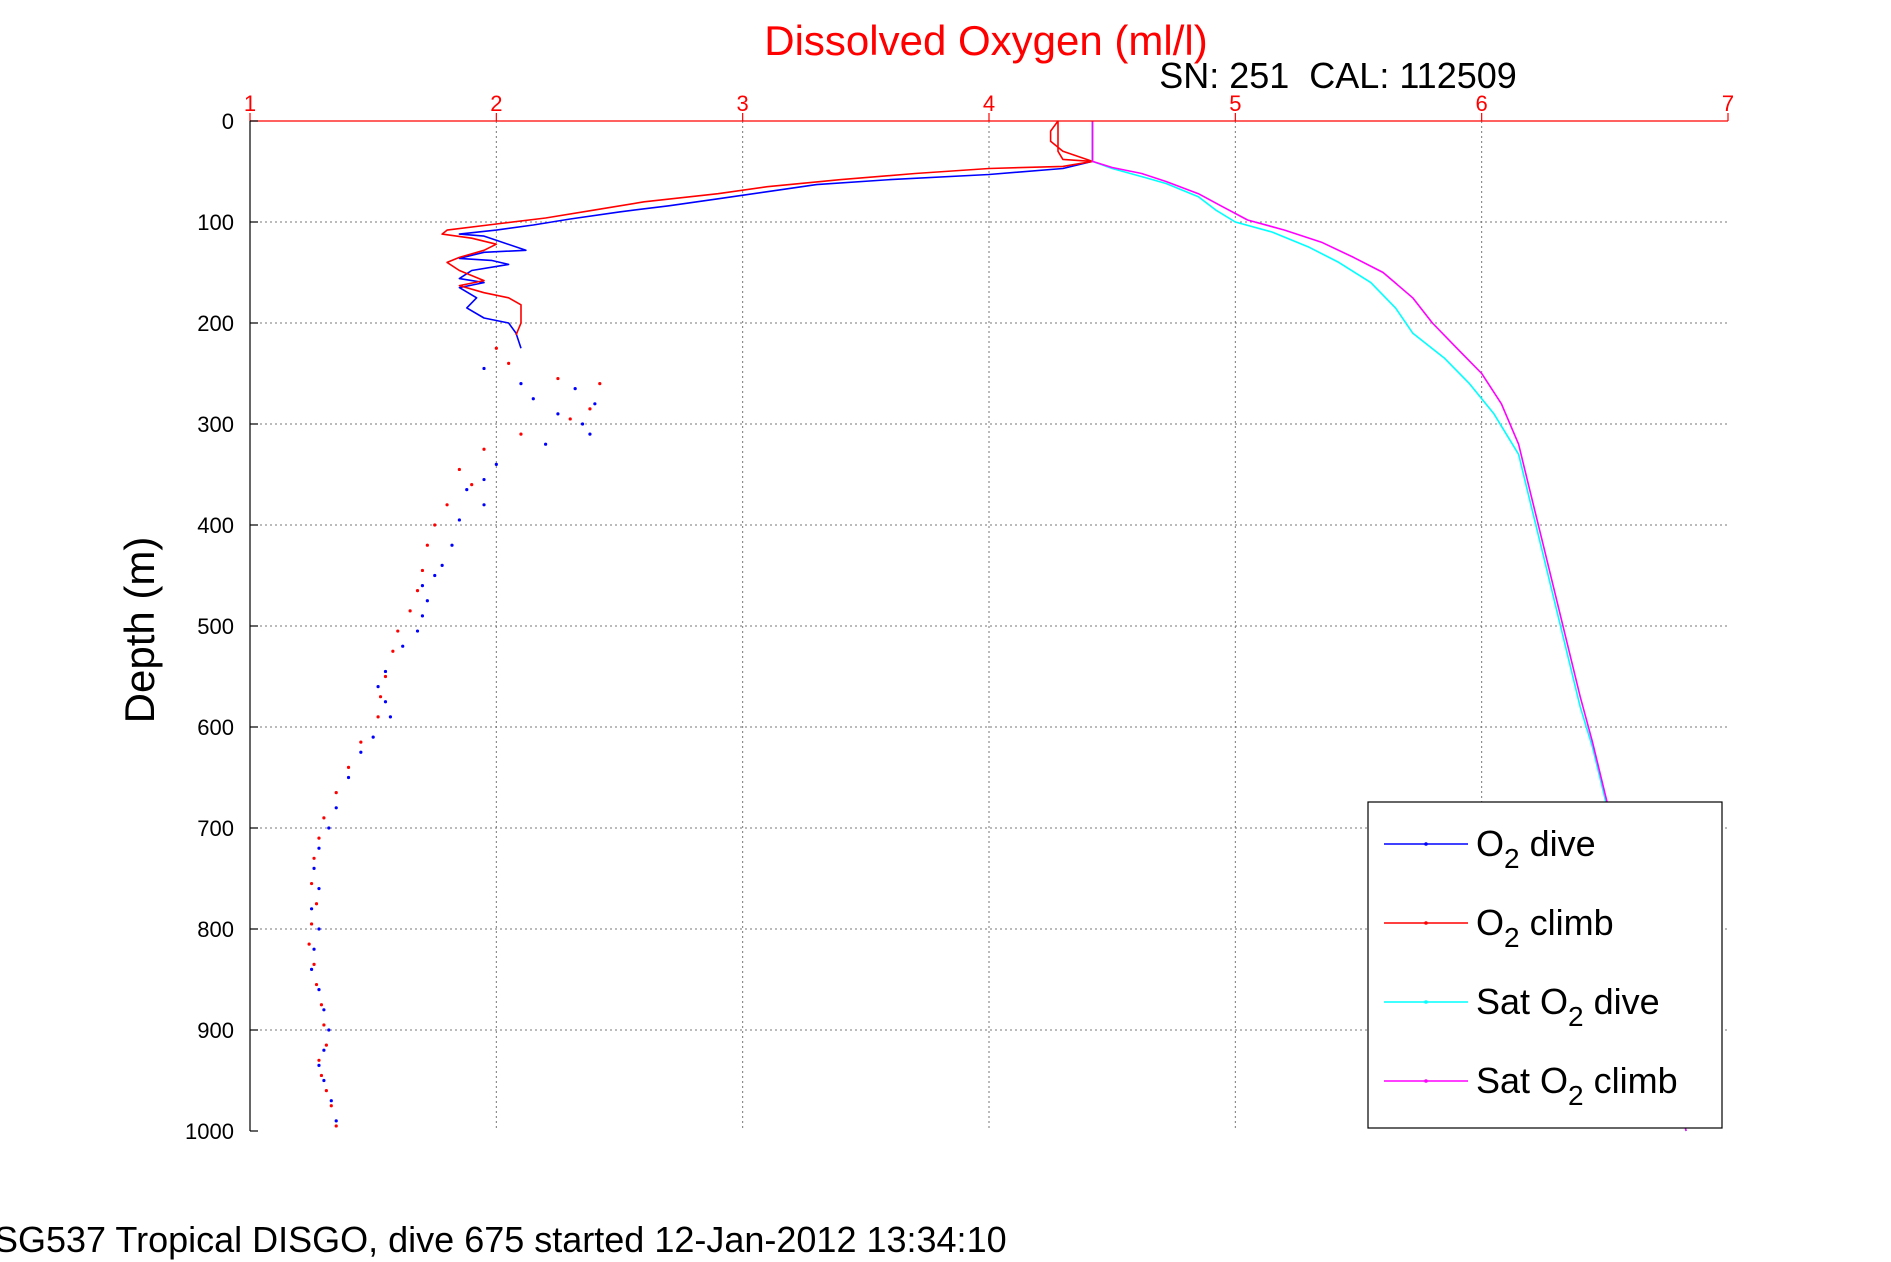 The width and height of the screenshot is (1891, 1262). Describe the element at coordinates (228, 121) in the screenshot. I see `y-tick-label: 0` at that location.